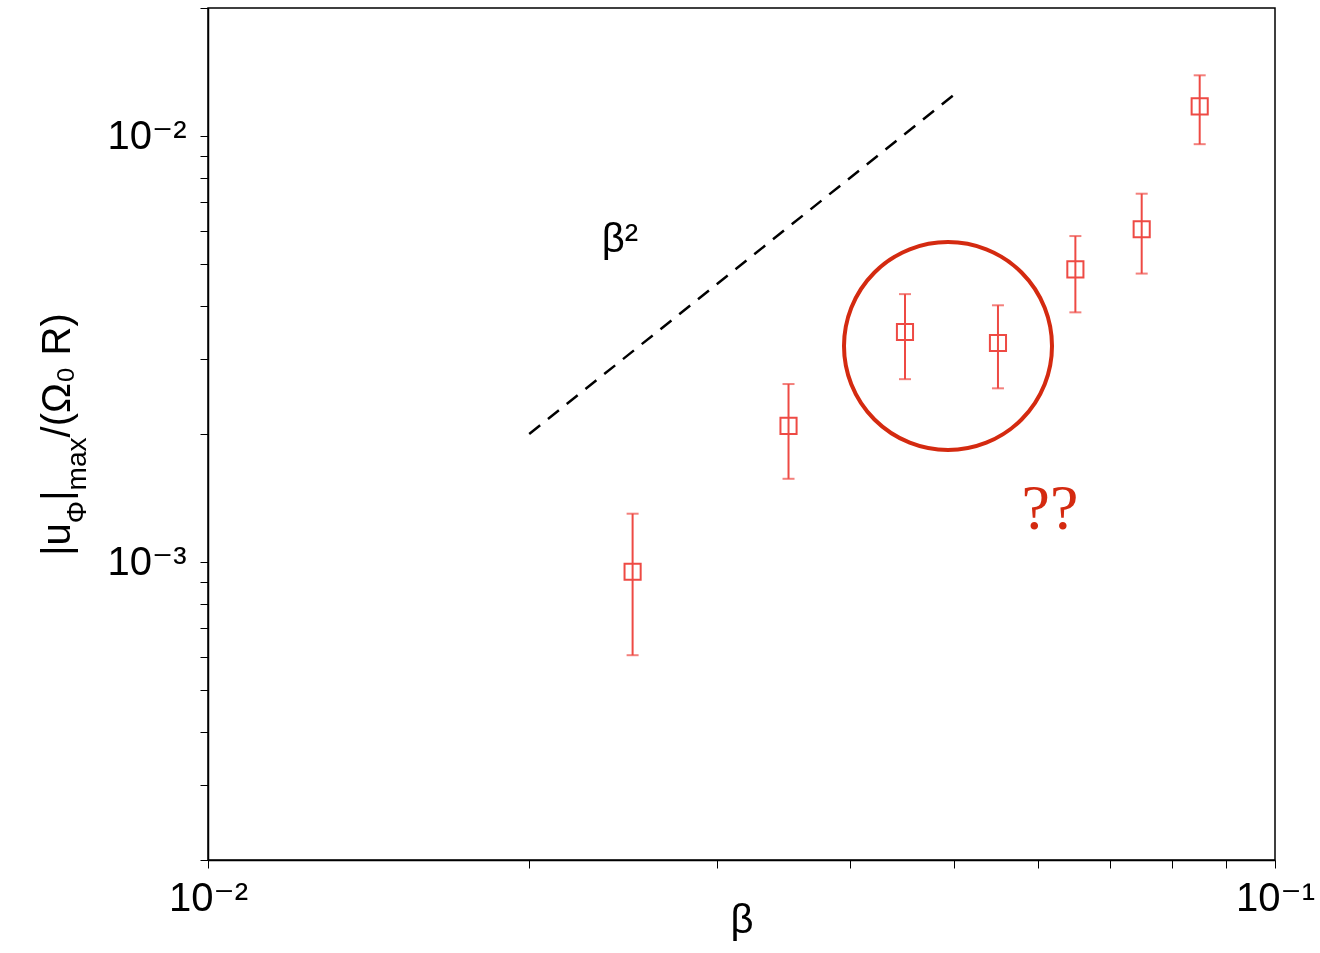 This screenshot has height=953, width=1320. I want to click on annotation: β², so click(620, 238).